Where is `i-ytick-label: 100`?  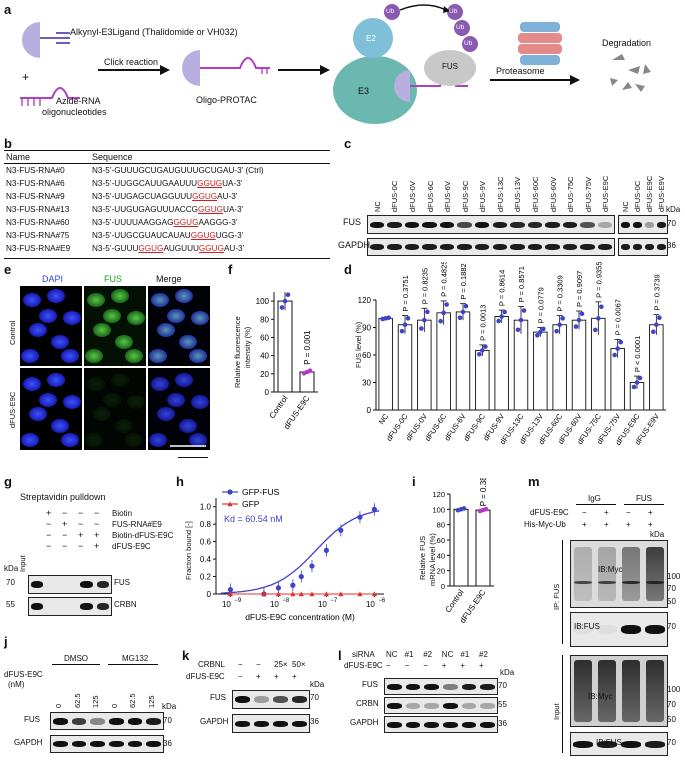
i-ytick-label: 100 is located at coordinates (438, 509).